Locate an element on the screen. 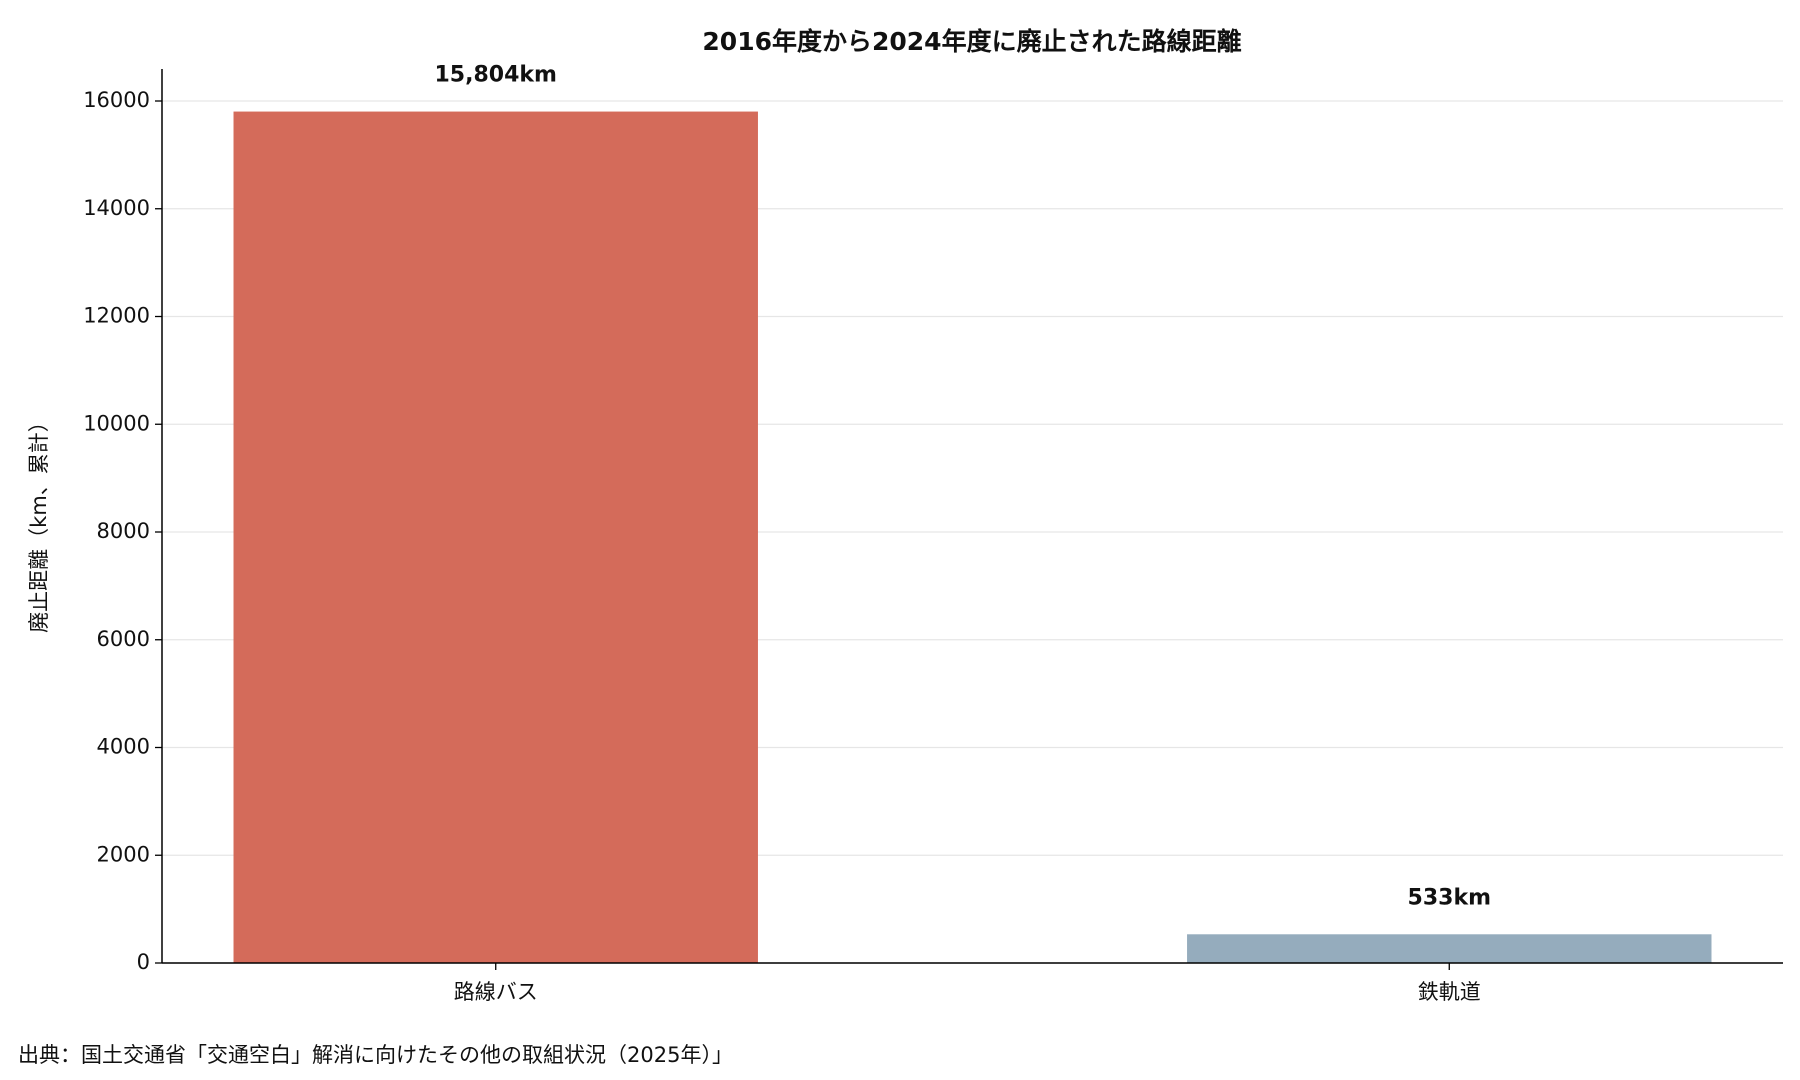 The height and width of the screenshot is (1080, 1800). y-axis-label: 廃止距離（km、累計） is located at coordinates (39, 522).